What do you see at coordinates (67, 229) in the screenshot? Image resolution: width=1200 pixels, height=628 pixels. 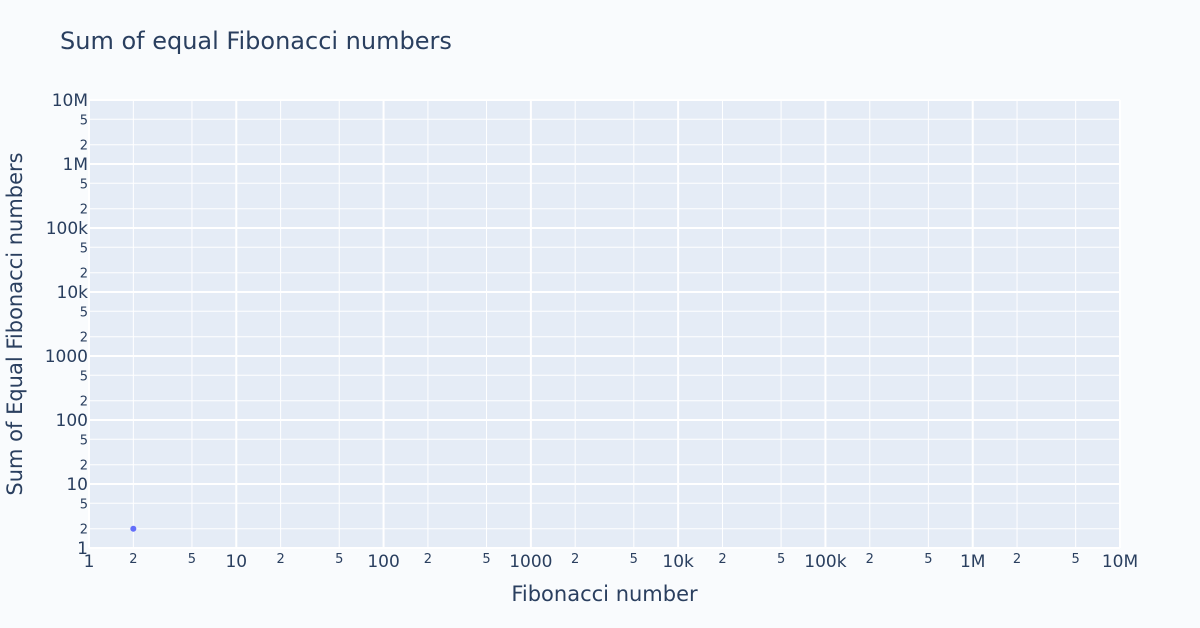 I see `y-major-tick-label: 100k` at bounding box center [67, 229].